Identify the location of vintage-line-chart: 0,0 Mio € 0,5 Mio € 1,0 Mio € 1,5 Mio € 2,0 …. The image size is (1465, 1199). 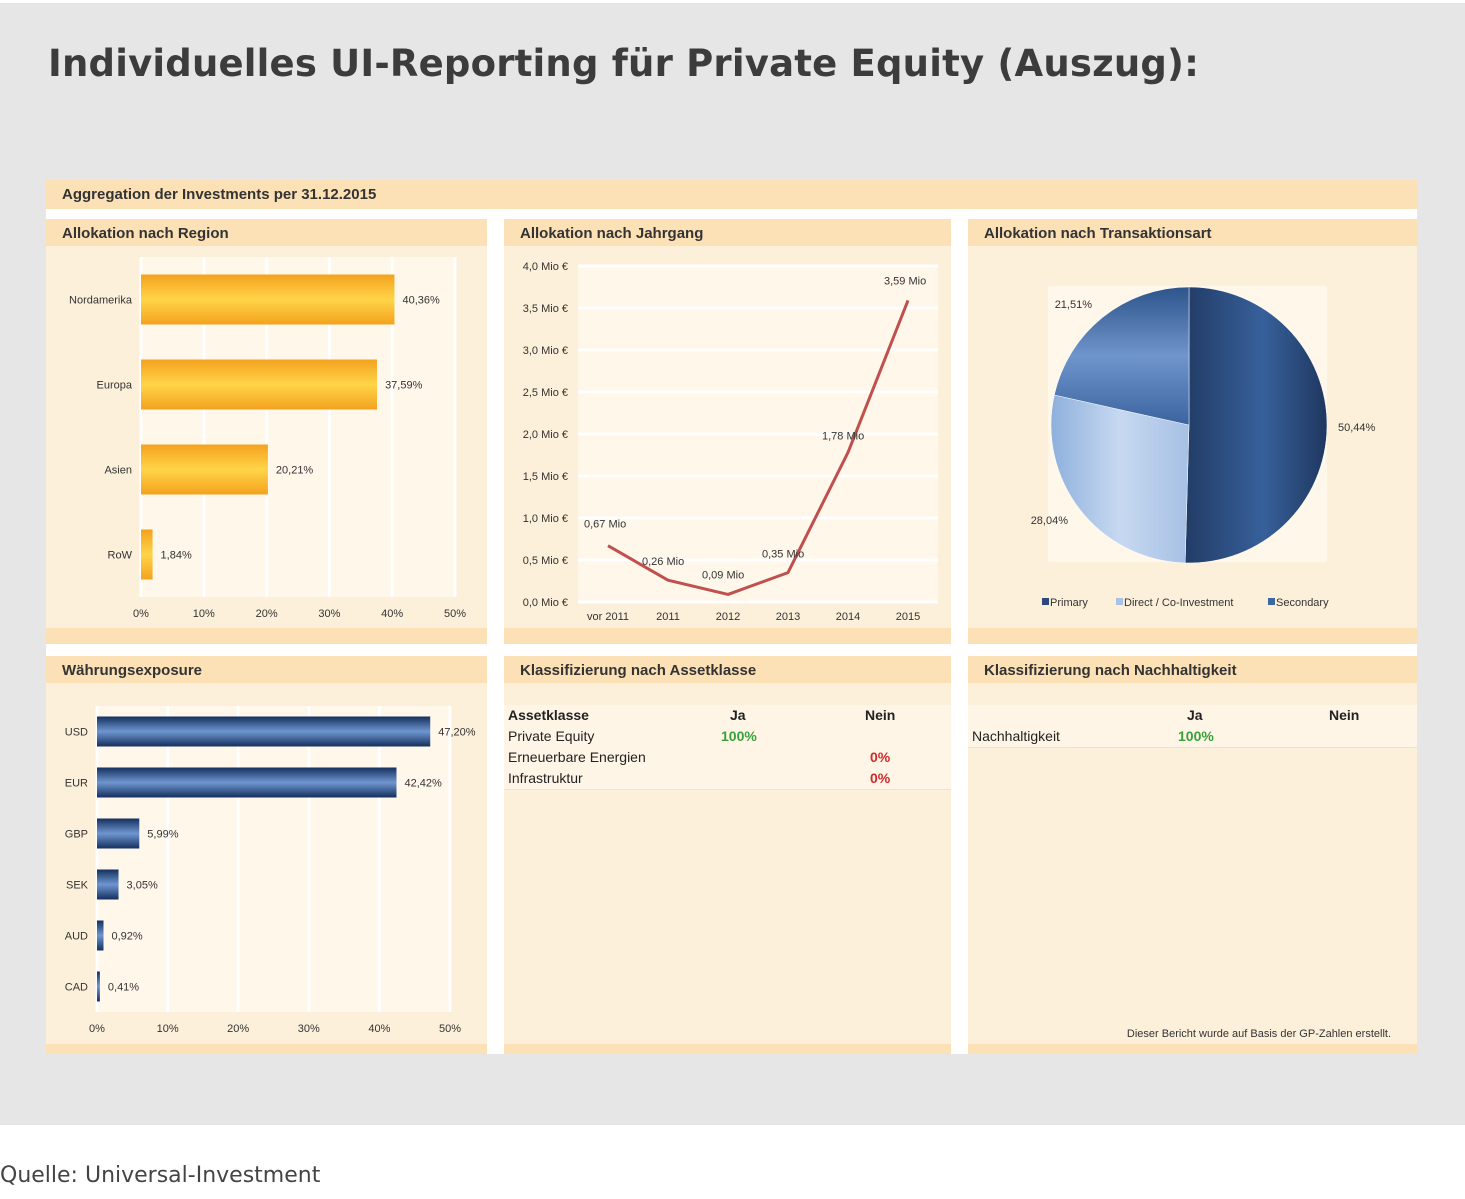
(730, 442).